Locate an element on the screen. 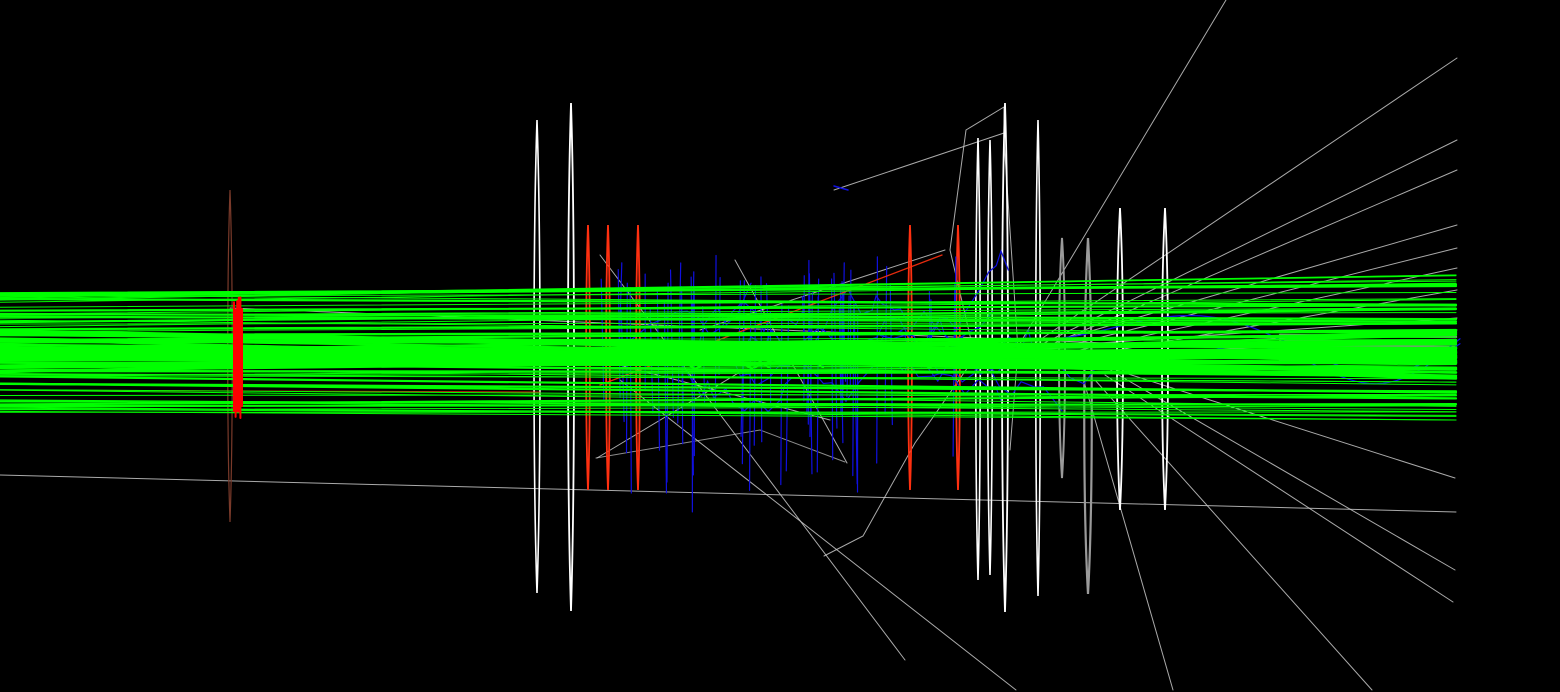 The image size is (1560, 692). target-hit-group is located at coordinates (238, 357).